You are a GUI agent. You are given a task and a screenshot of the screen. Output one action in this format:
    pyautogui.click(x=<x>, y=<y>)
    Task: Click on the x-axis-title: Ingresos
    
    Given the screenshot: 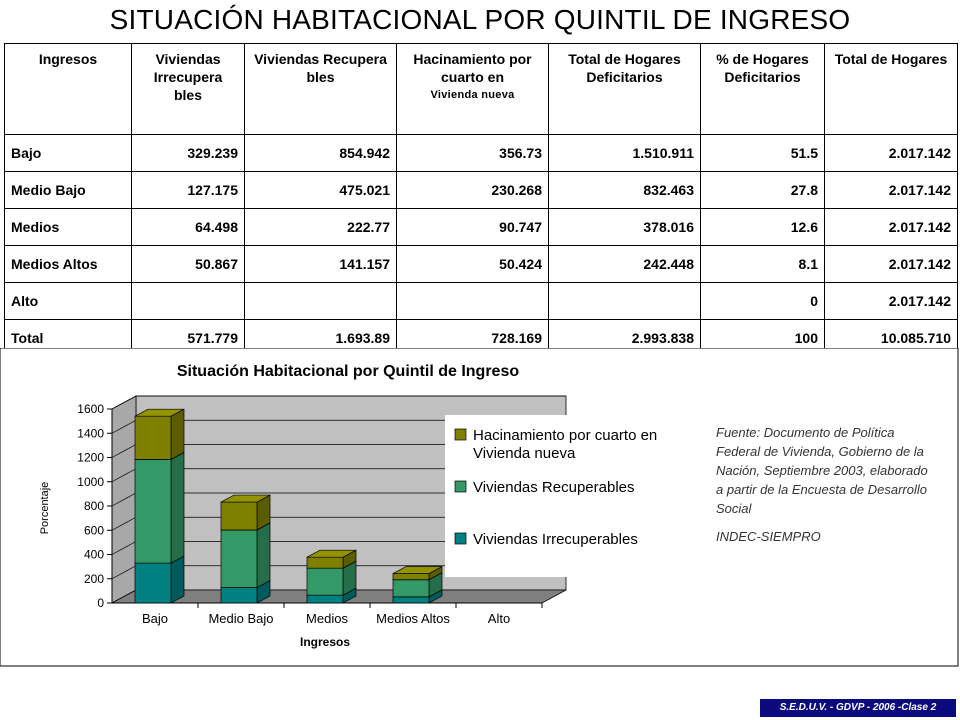 What is the action you would take?
    pyautogui.click(x=325, y=642)
    